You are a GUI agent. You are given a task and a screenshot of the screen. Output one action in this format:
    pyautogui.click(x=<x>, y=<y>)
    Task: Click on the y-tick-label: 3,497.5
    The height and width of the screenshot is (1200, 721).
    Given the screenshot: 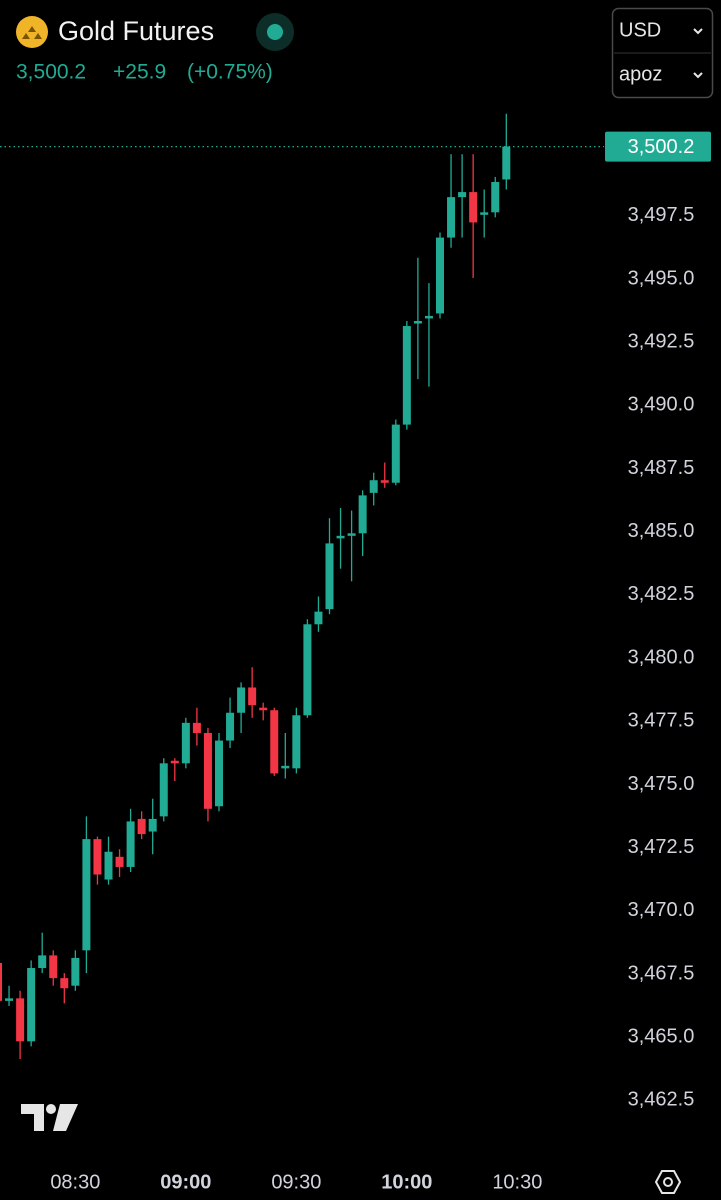 What is the action you would take?
    pyautogui.click(x=661, y=215)
    